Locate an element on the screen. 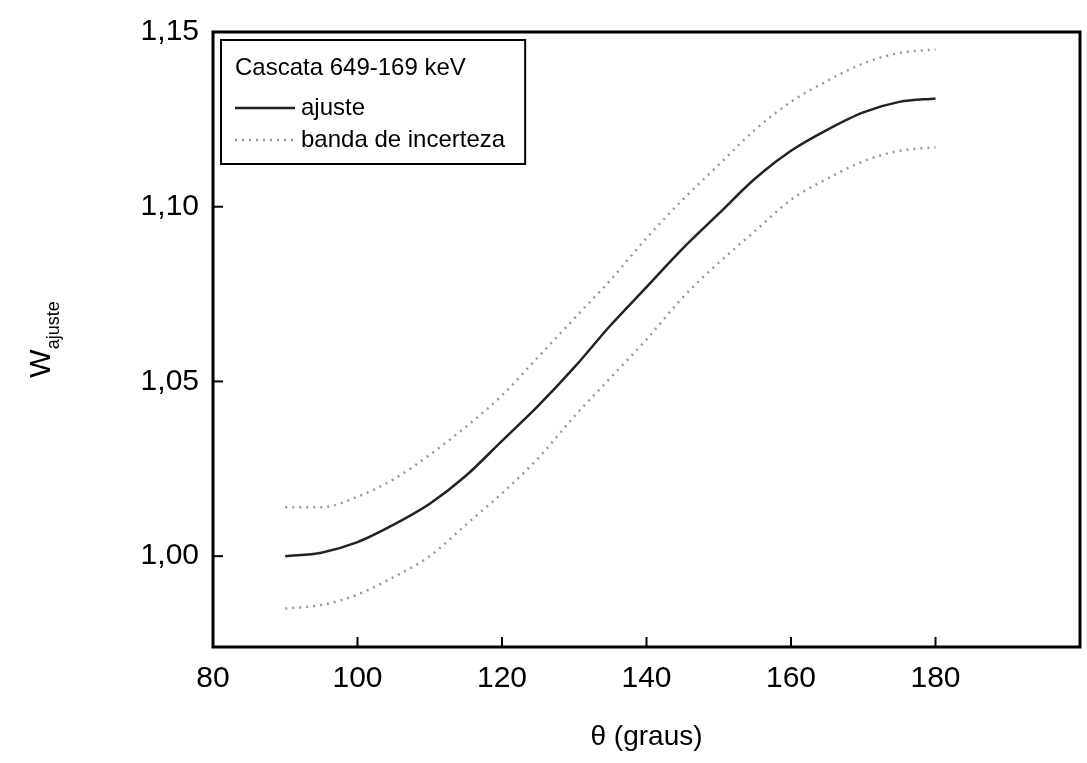 This screenshot has width=1087, height=763. y-tick-label: 1,10 is located at coordinates (169, 204).